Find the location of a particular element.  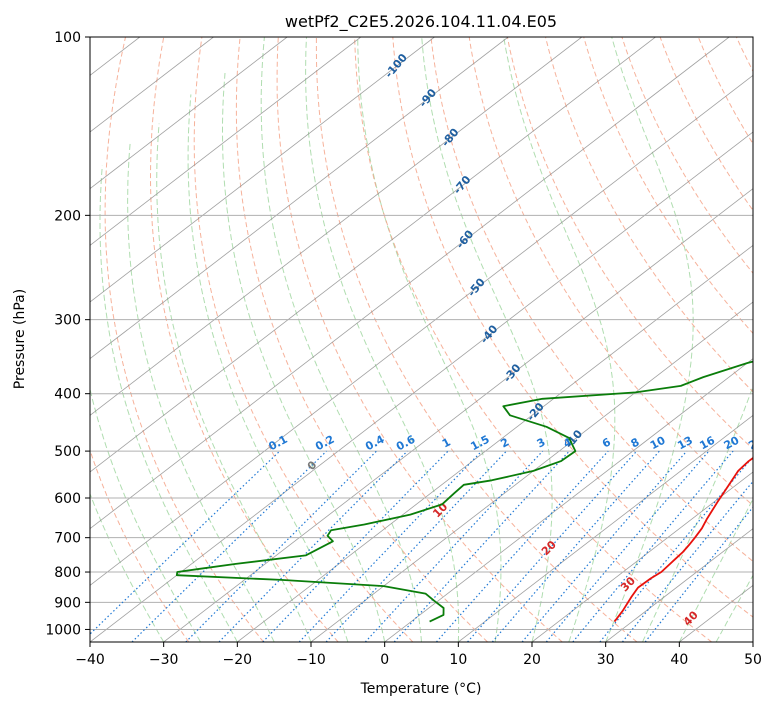

y-tick-label: 400 is located at coordinates (67, 395).